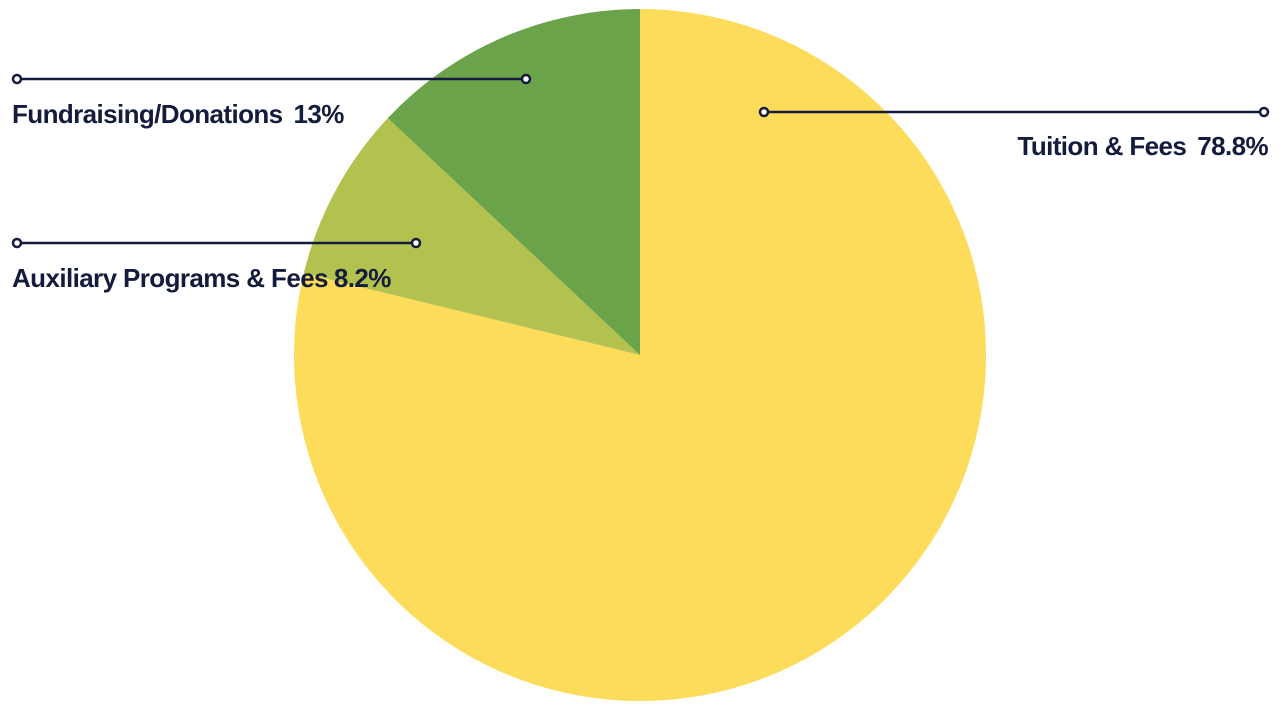  I want to click on slice-label-auxiliary: Auxiliary Programs & Fees 8.2%, so click(201, 278).